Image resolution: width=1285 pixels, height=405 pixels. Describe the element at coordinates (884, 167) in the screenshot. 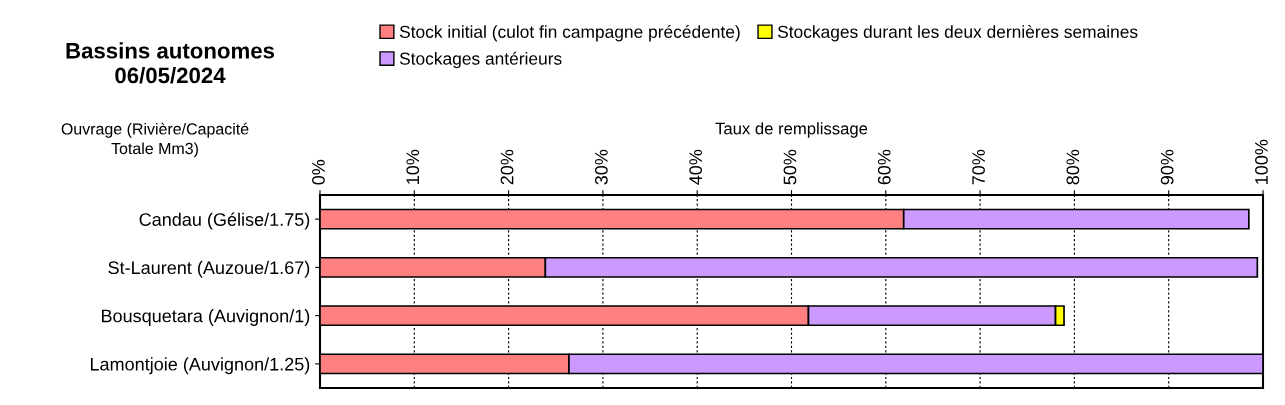

I see `x-tick-label: 60%` at that location.